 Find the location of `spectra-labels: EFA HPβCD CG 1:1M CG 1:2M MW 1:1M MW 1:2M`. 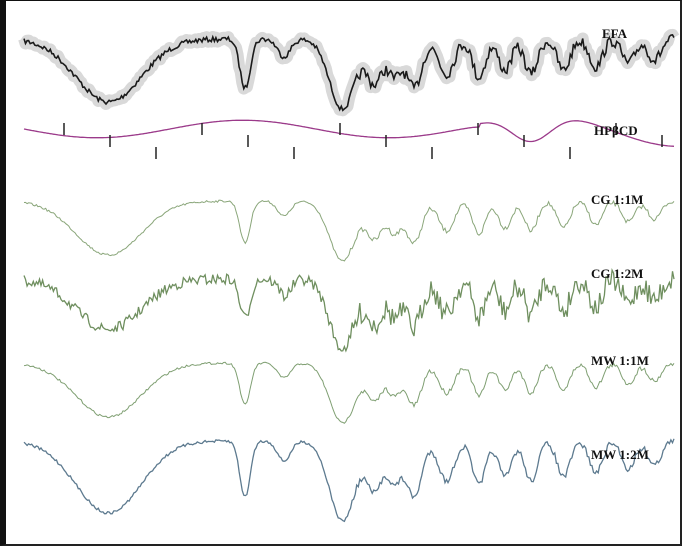

spectra-labels: EFA HPβCD CG 1:1M CG 1:2M MW 1:1M MW 1:2M is located at coordinates (620, 244).